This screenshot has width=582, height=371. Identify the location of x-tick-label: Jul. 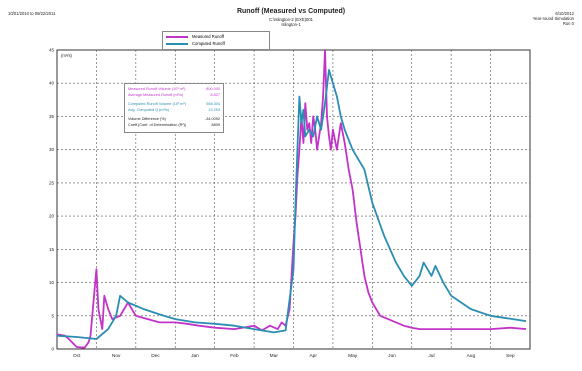
(431, 356).